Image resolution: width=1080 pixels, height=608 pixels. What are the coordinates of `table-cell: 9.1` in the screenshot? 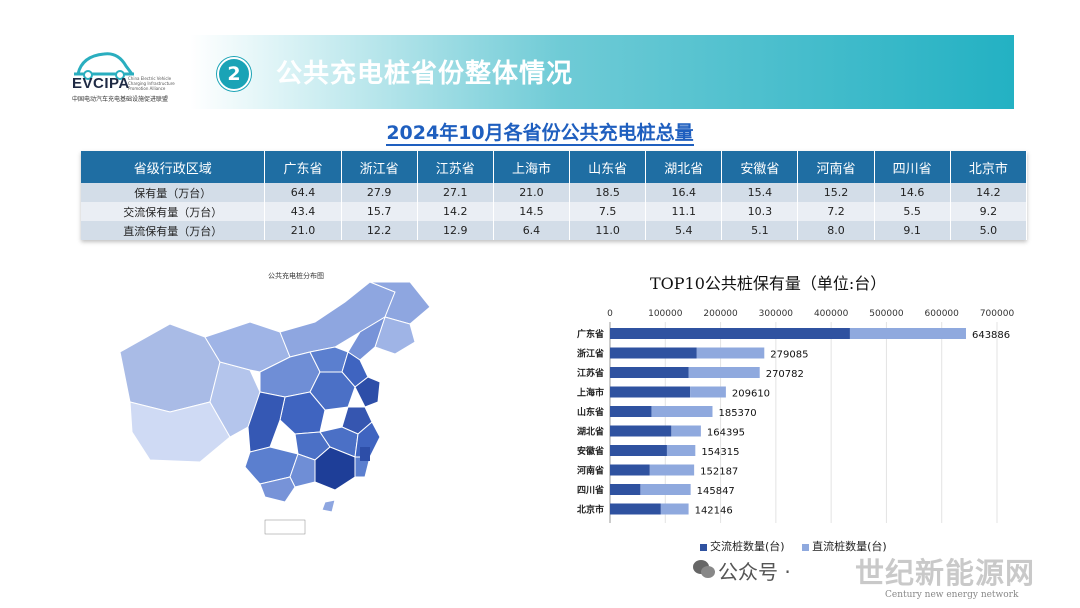 It's located at (912, 230).